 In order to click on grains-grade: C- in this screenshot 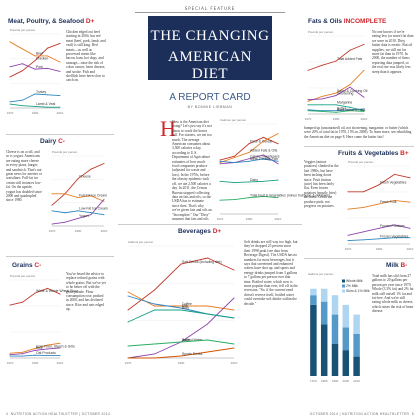, I will do `click(38, 265)`.